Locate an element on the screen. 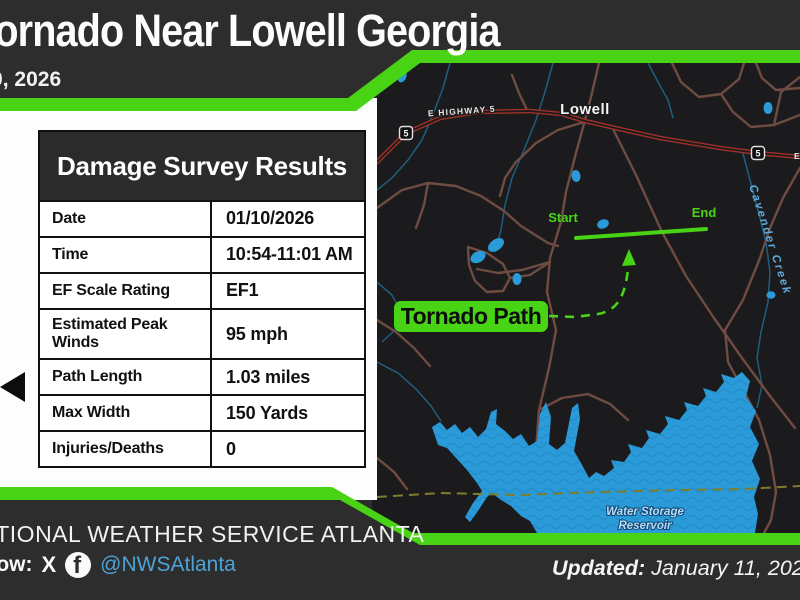 Image resolution: width=800 pixels, height=600 pixels. table-row: Max Width 150 Yards is located at coordinates (202, 412).